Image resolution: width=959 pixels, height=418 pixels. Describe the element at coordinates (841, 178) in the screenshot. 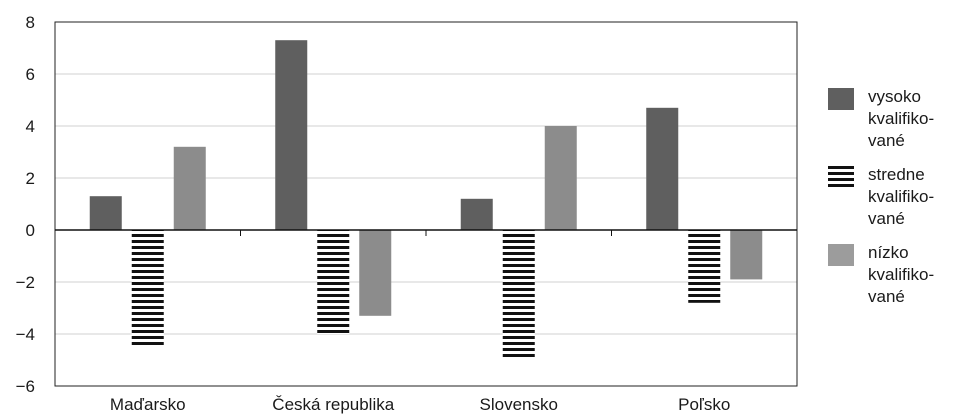

I see `legend-swatch-stredne` at that location.